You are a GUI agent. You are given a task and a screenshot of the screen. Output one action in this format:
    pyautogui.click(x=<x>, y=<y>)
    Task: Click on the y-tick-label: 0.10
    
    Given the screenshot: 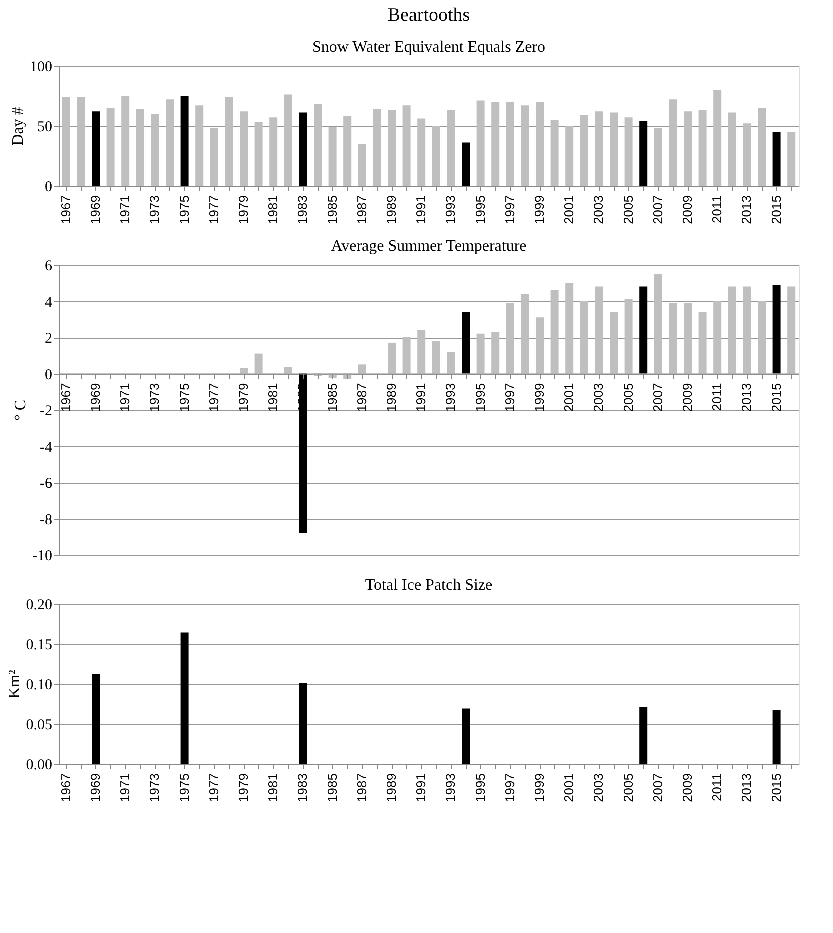 What is the action you would take?
    pyautogui.click(x=39, y=686)
    